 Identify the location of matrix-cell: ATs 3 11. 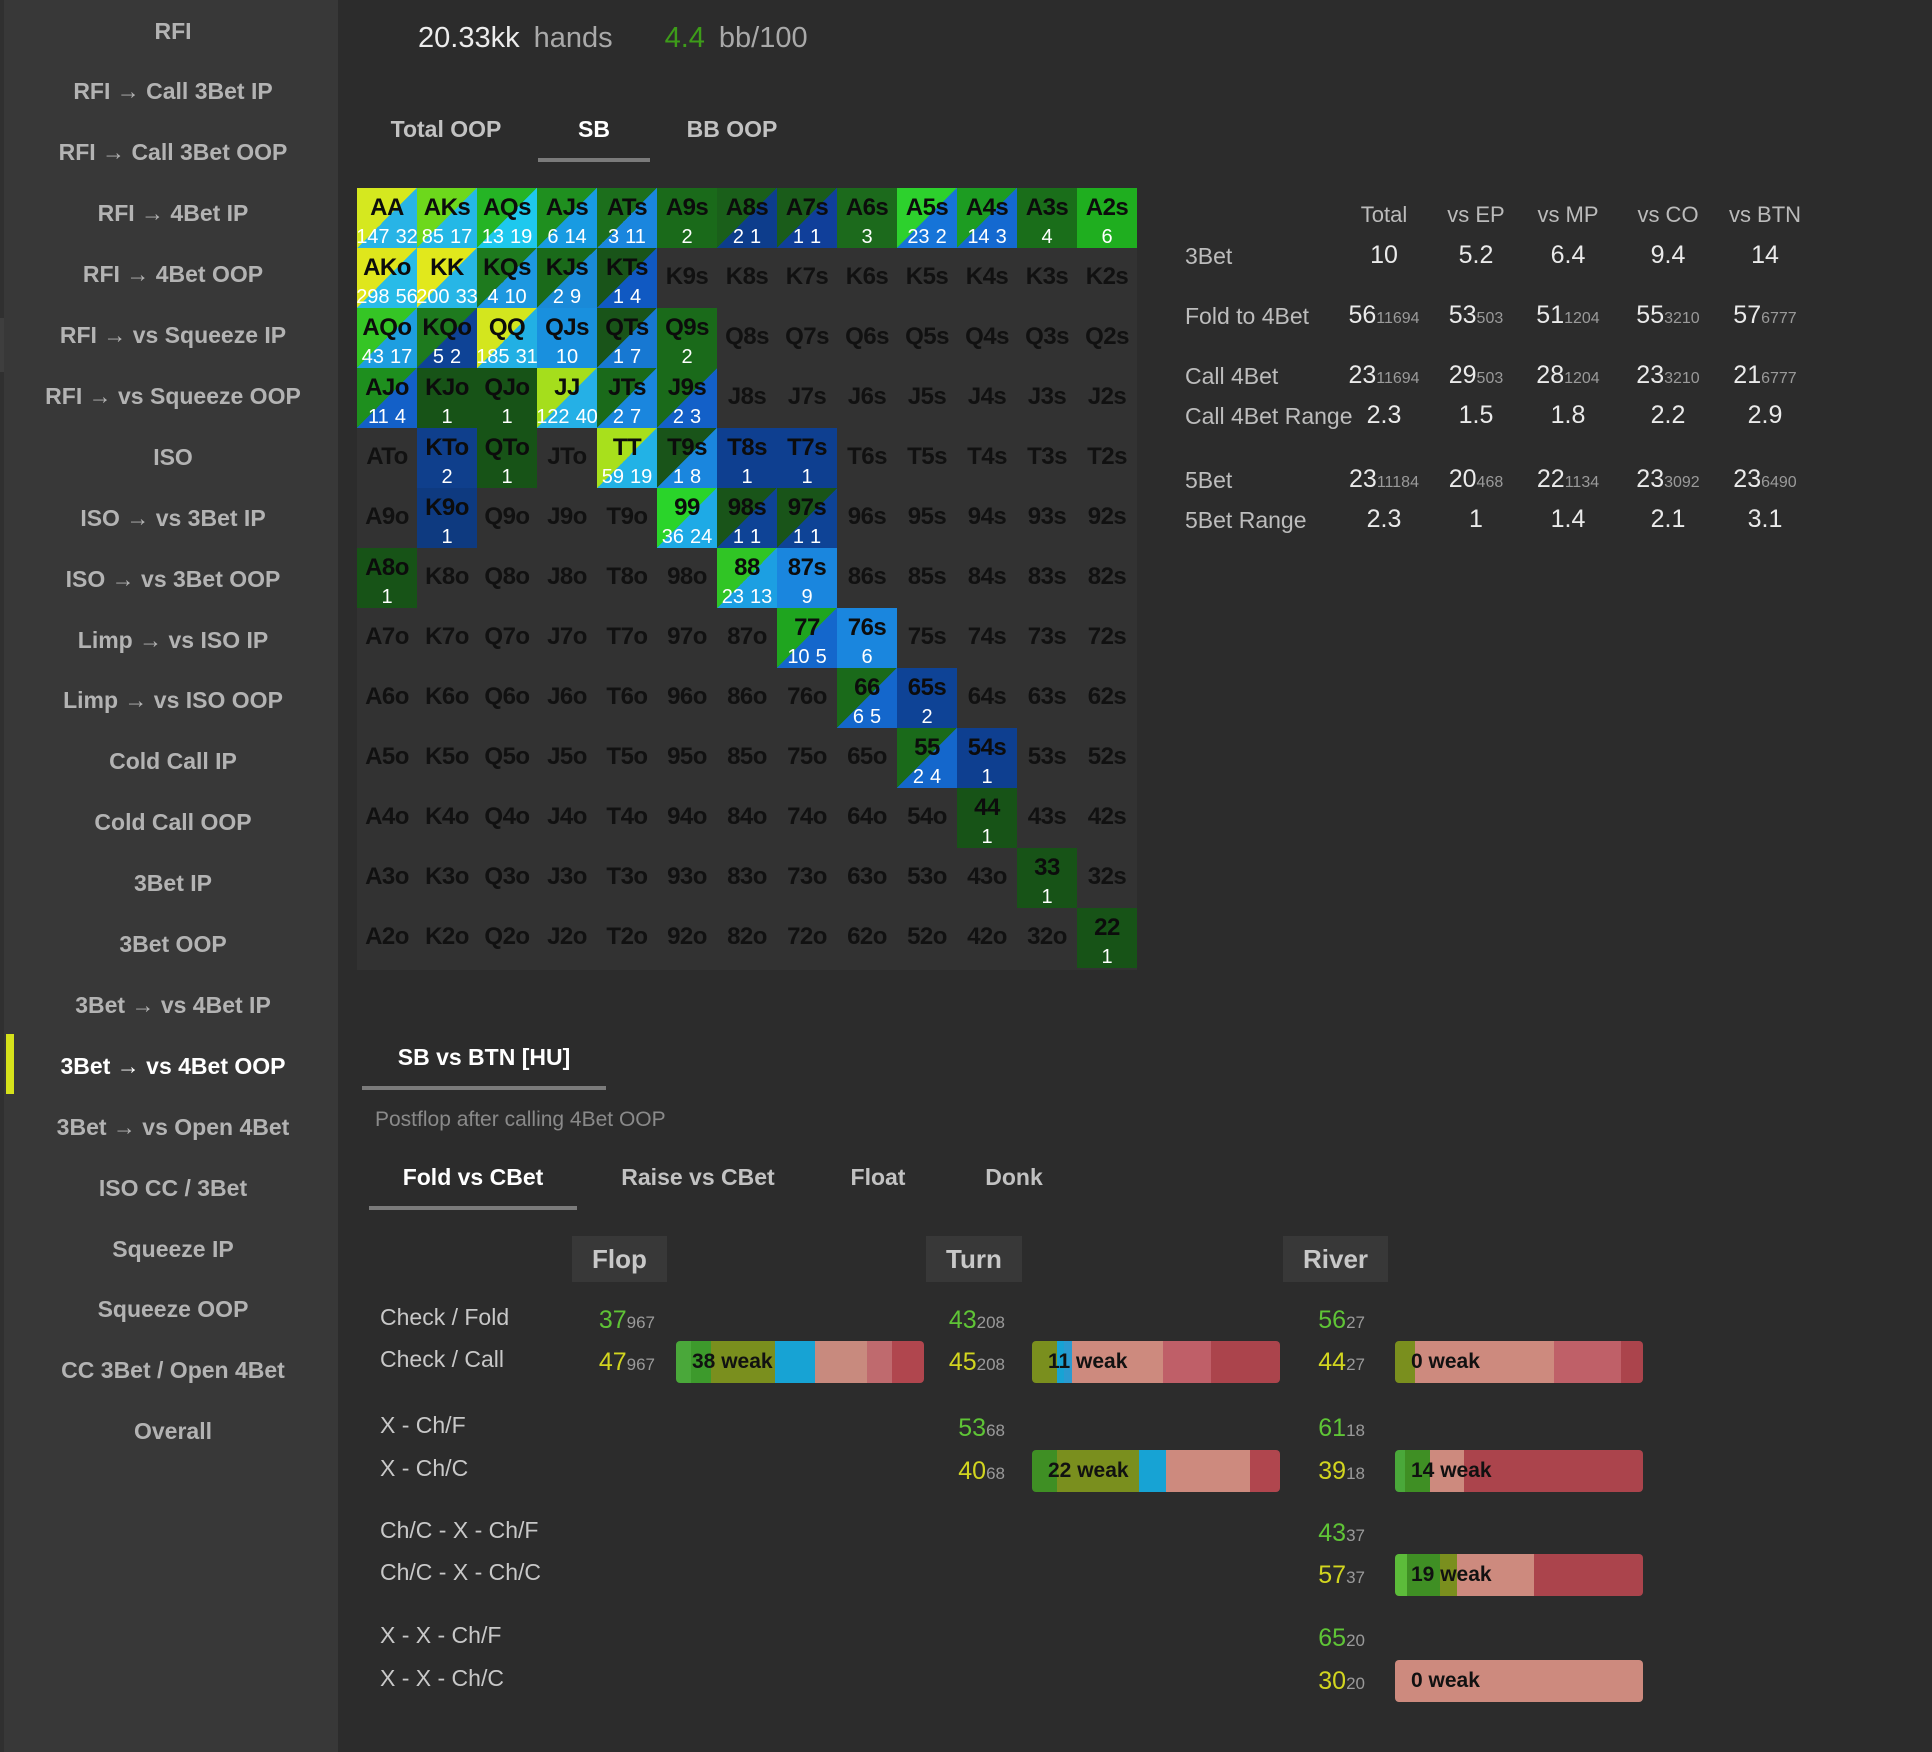
(627, 218).